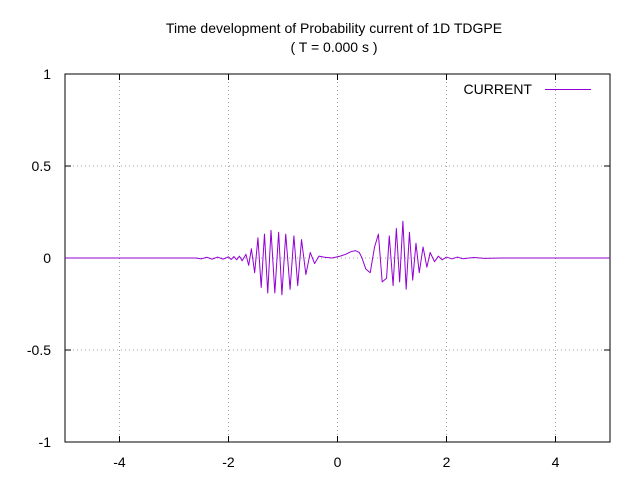 The height and width of the screenshot is (480, 640). Describe the element at coordinates (498, 89) in the screenshot. I see `legend-label-current: CURRENT` at that location.